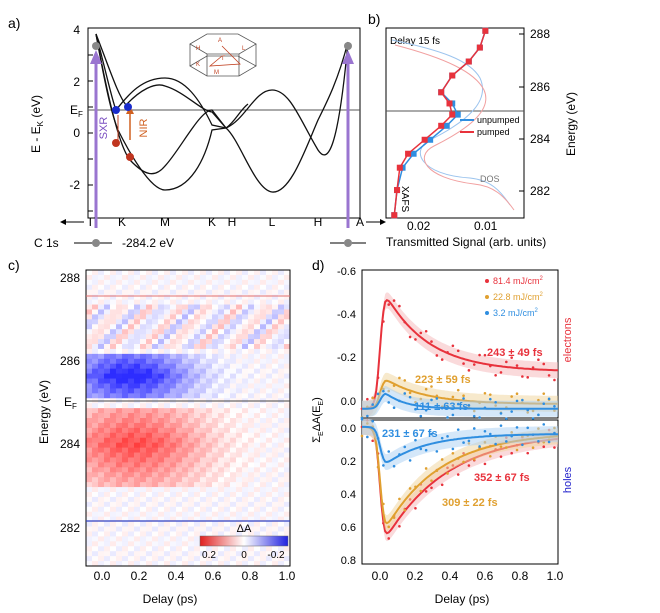  What do you see at coordinates (431, 400) in the screenshot?
I see `d-electron-point` at bounding box center [431, 400].